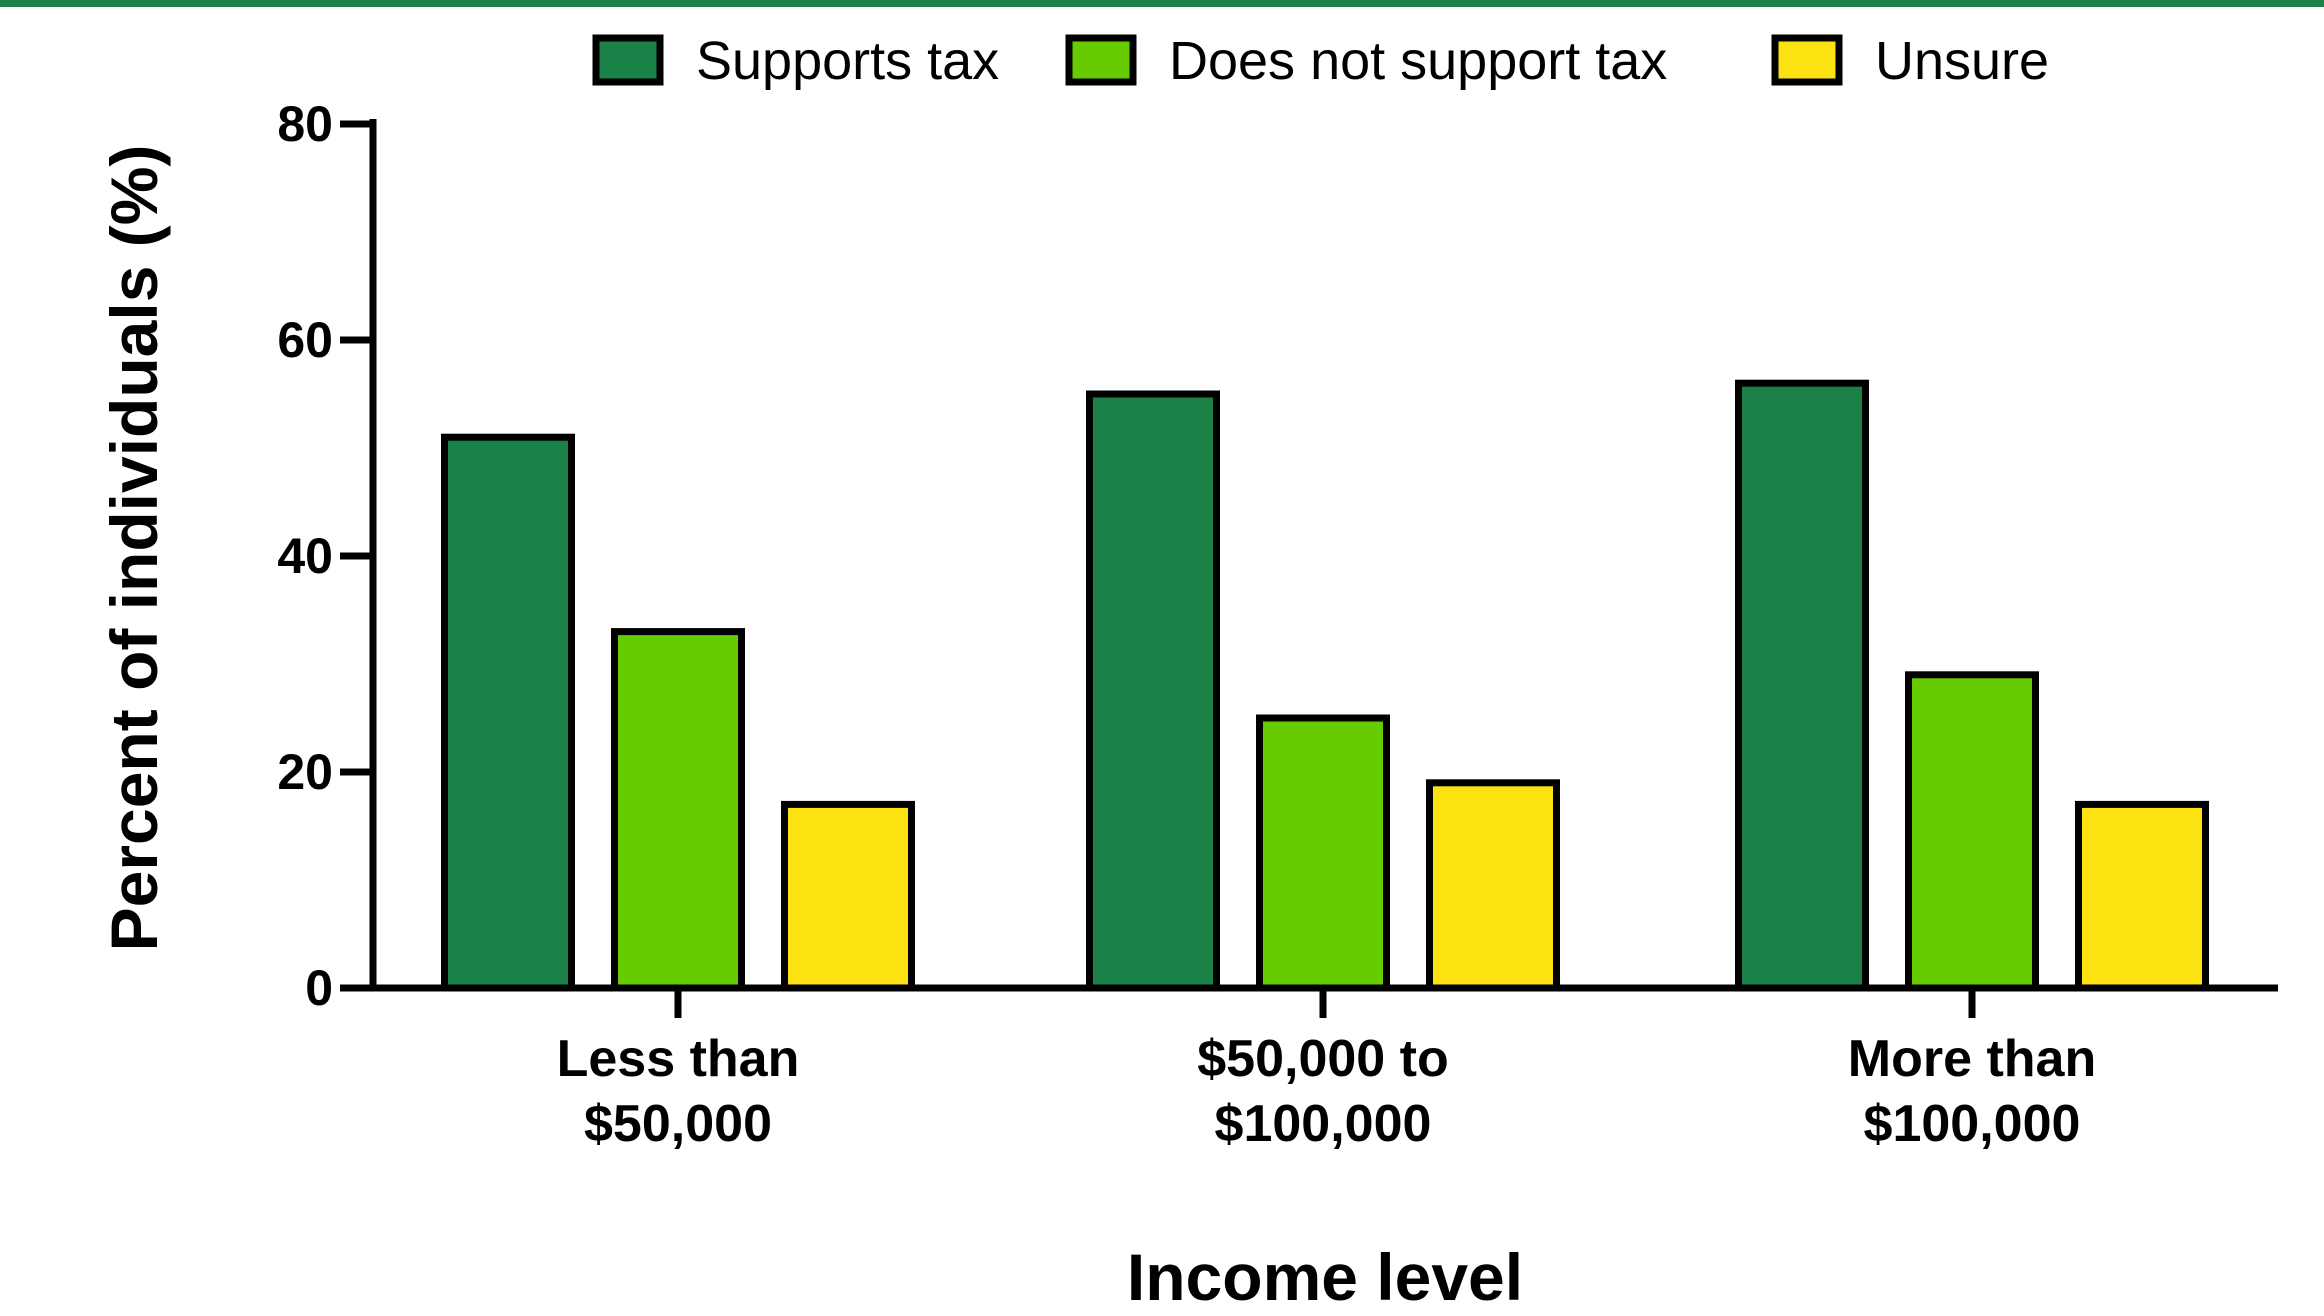 Image resolution: width=2324 pixels, height=1316 pixels. What do you see at coordinates (1325, 1277) in the screenshot?
I see `x-axis-title: Income level` at bounding box center [1325, 1277].